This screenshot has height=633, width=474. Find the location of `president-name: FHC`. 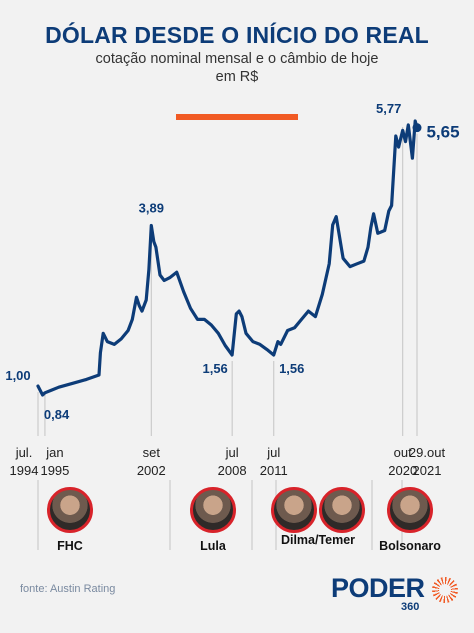

president-name: FHC is located at coordinates (70, 546).